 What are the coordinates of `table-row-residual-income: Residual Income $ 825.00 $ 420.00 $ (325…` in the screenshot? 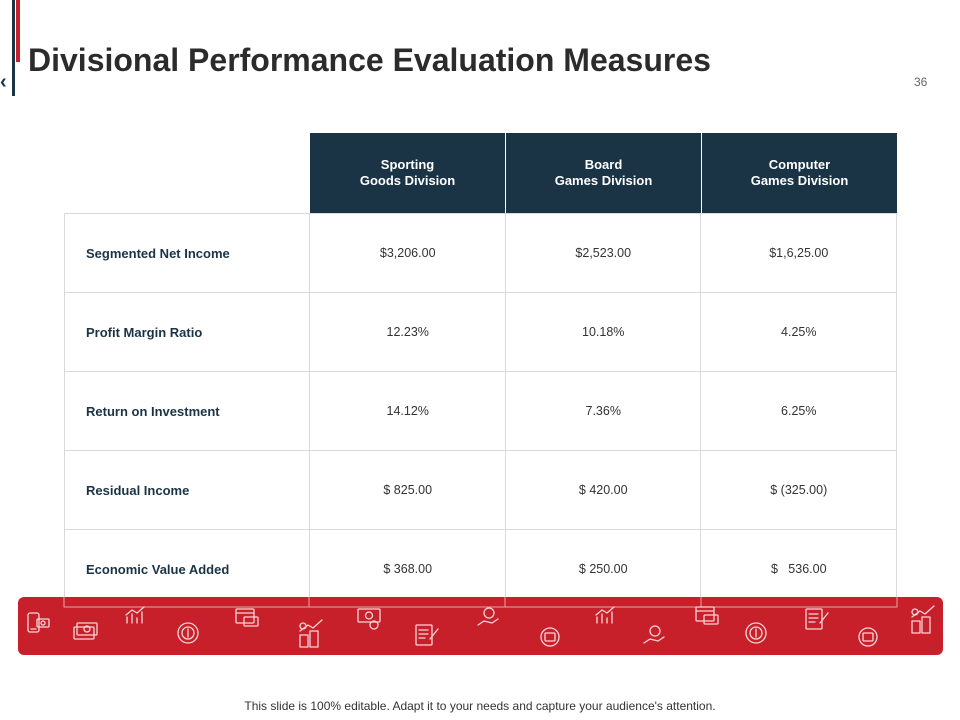 It's located at (480, 489).